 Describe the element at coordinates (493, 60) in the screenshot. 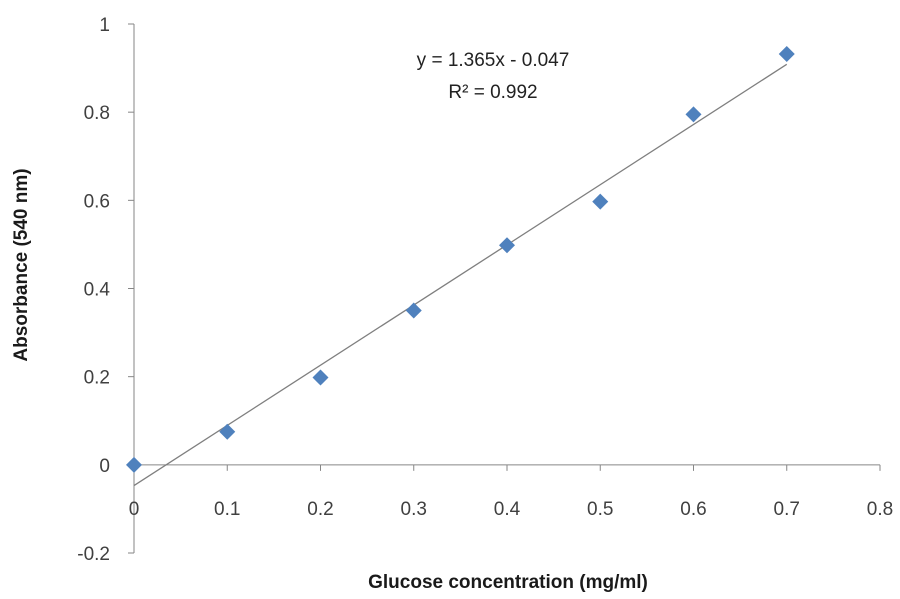

I see `trendline-equation: y = 1.365x - 0.047` at that location.